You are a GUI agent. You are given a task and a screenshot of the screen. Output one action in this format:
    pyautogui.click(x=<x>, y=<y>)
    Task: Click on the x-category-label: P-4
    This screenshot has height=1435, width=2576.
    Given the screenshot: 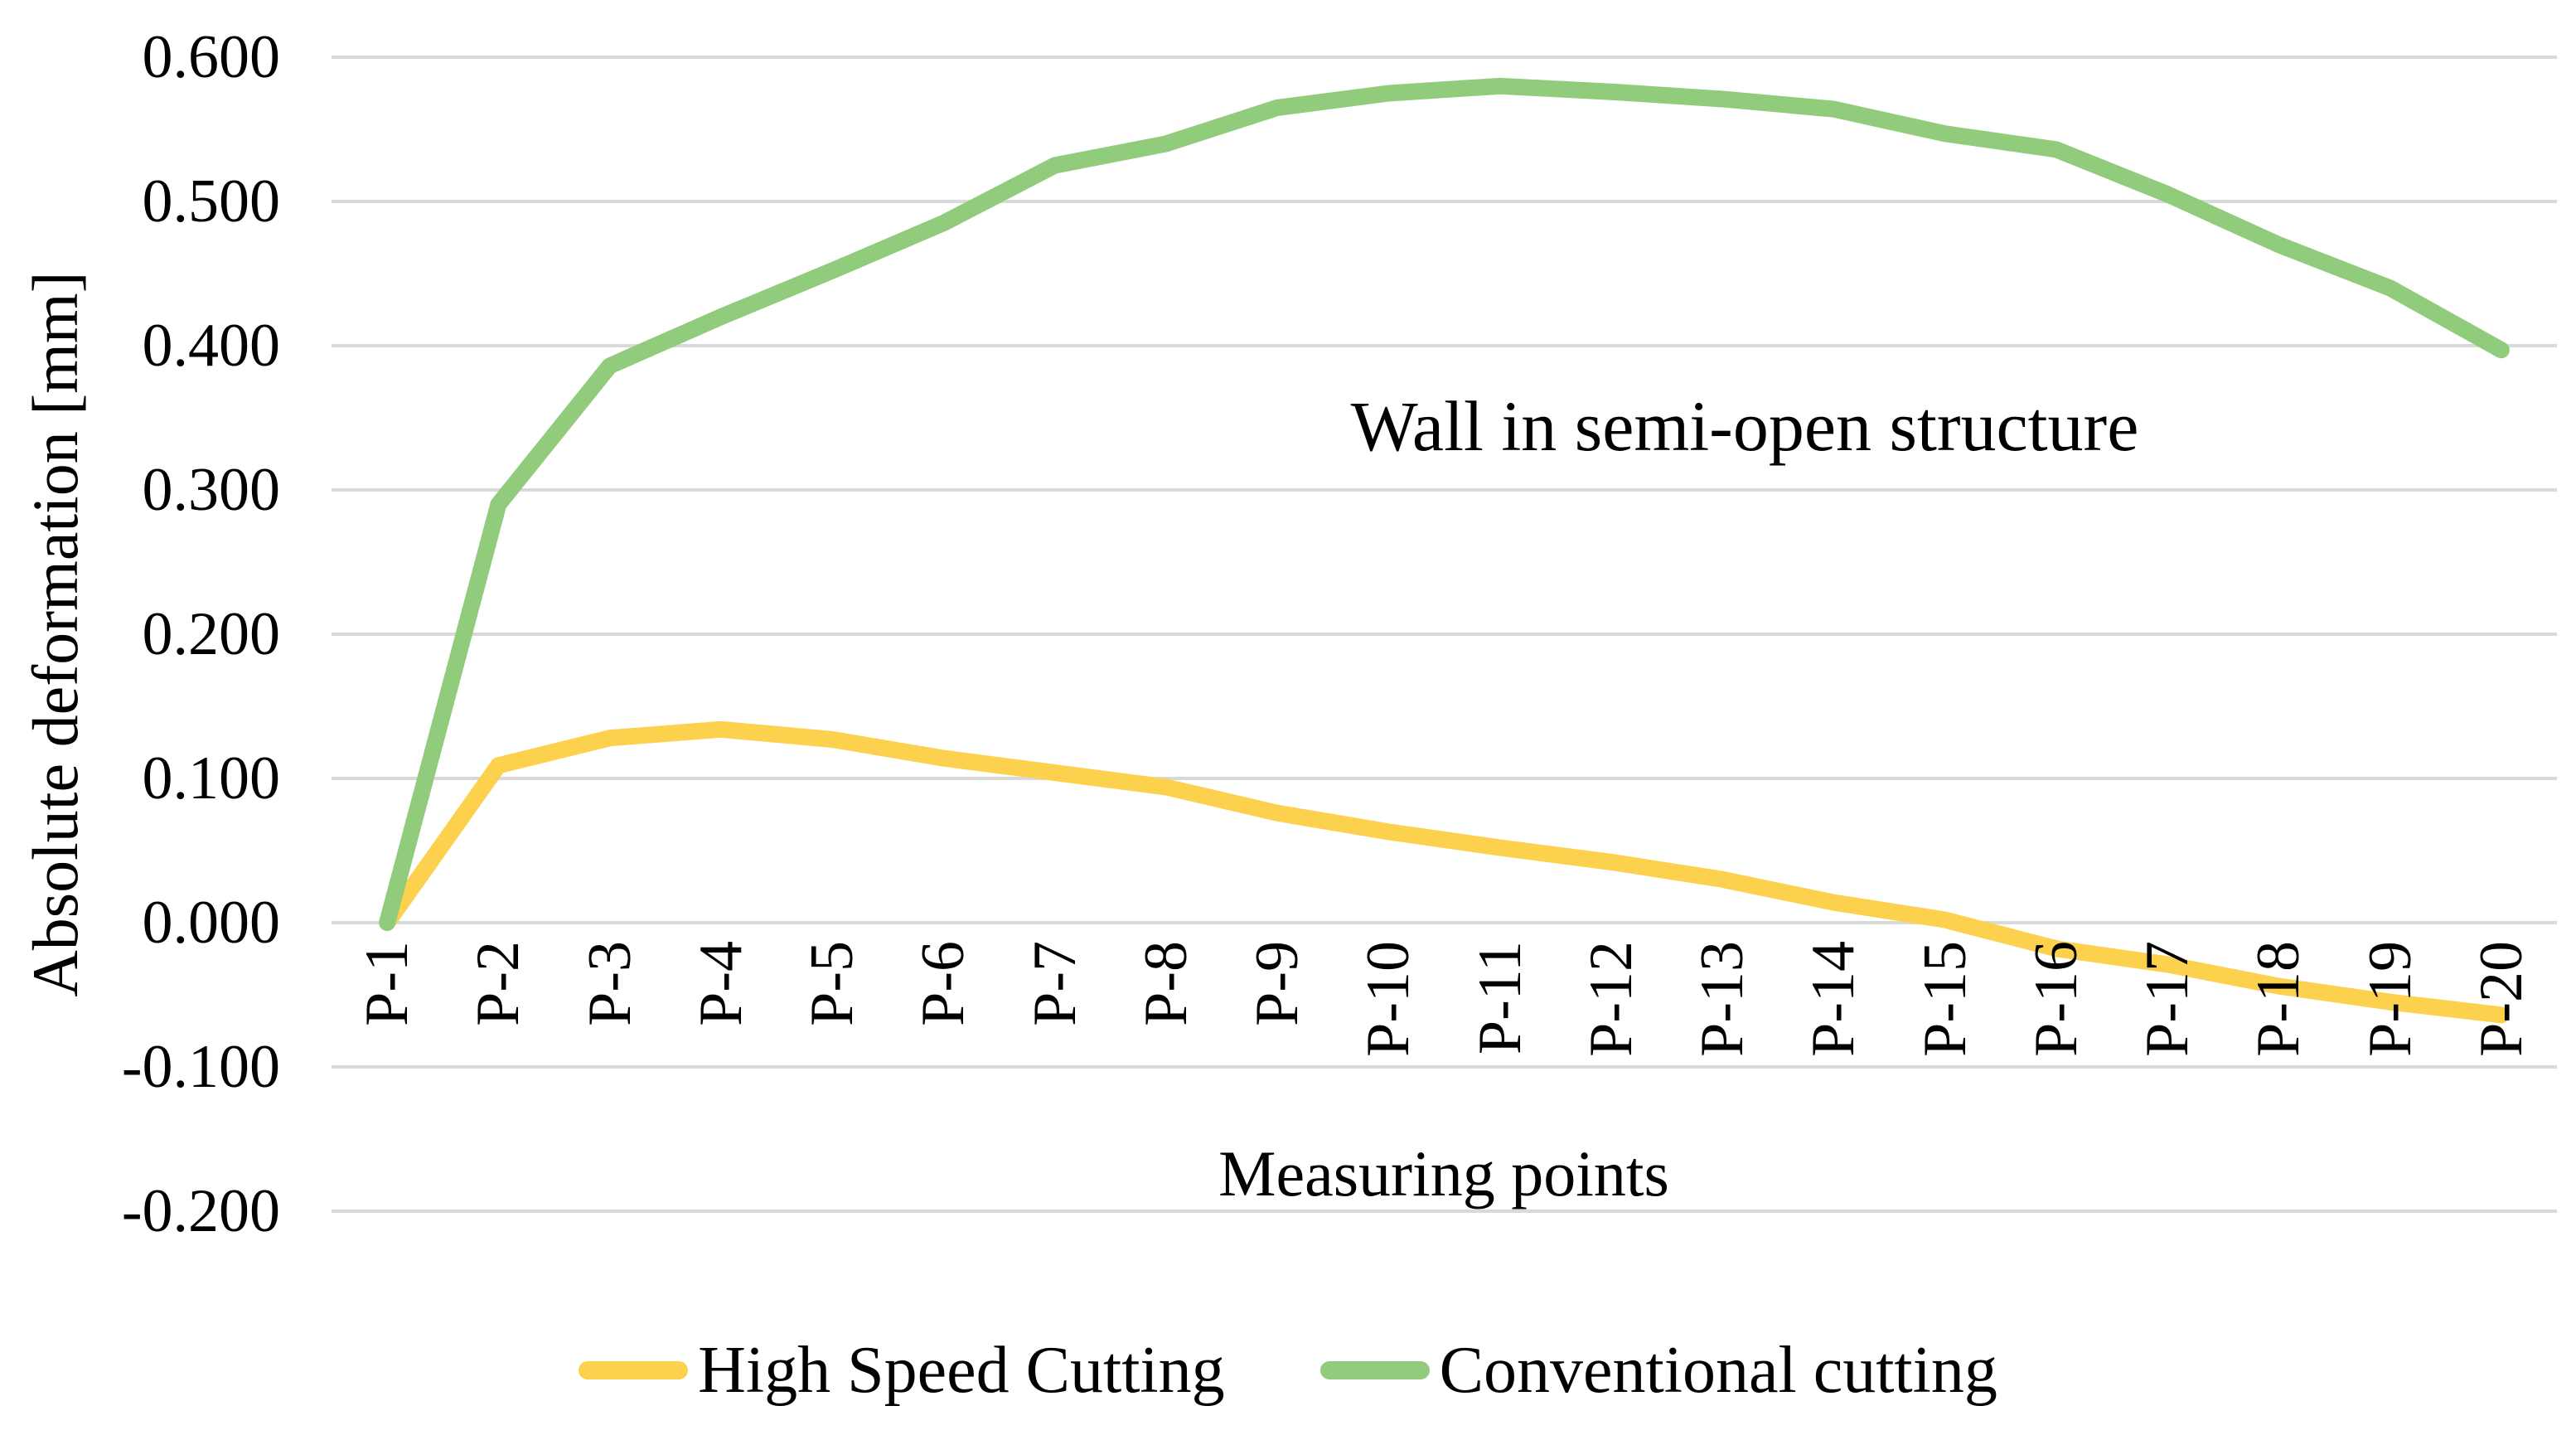 What is the action you would take?
    pyautogui.click(x=720, y=983)
    